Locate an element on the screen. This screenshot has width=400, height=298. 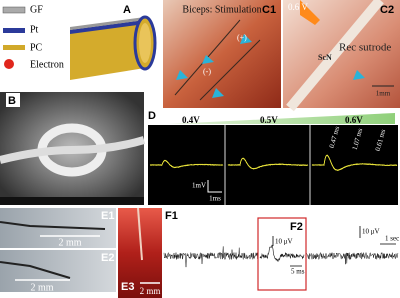
legend-label: Electron is located at coordinates (47, 64).